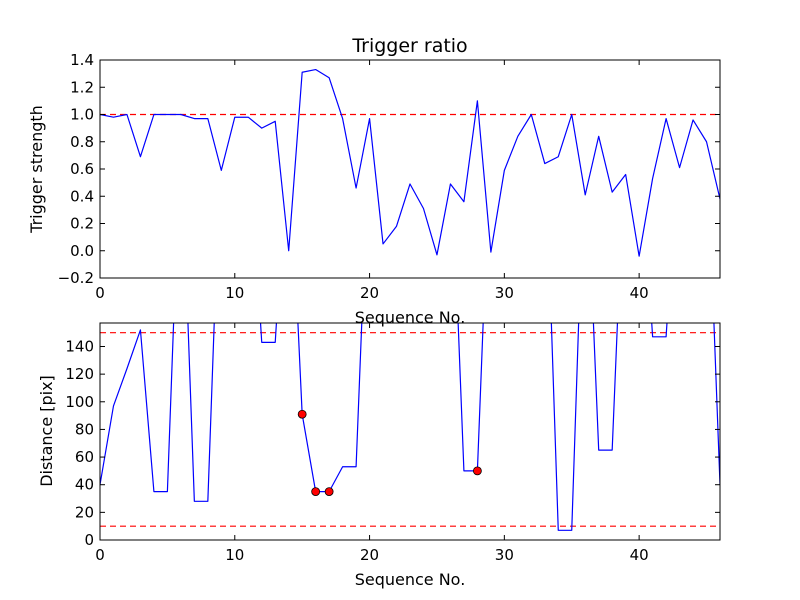 The image size is (800, 600). Describe the element at coordinates (82, 115) in the screenshot. I see `y-tick-label: 1.0` at that location.